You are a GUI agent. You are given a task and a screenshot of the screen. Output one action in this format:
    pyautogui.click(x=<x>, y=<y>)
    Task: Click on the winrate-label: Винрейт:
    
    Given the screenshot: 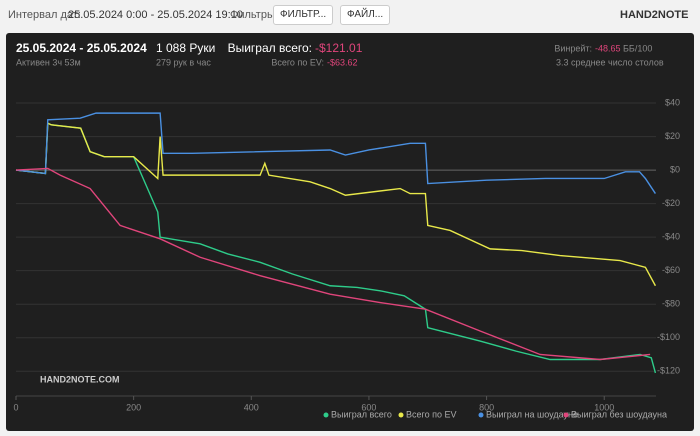 What is the action you would take?
    pyautogui.click(x=573, y=48)
    